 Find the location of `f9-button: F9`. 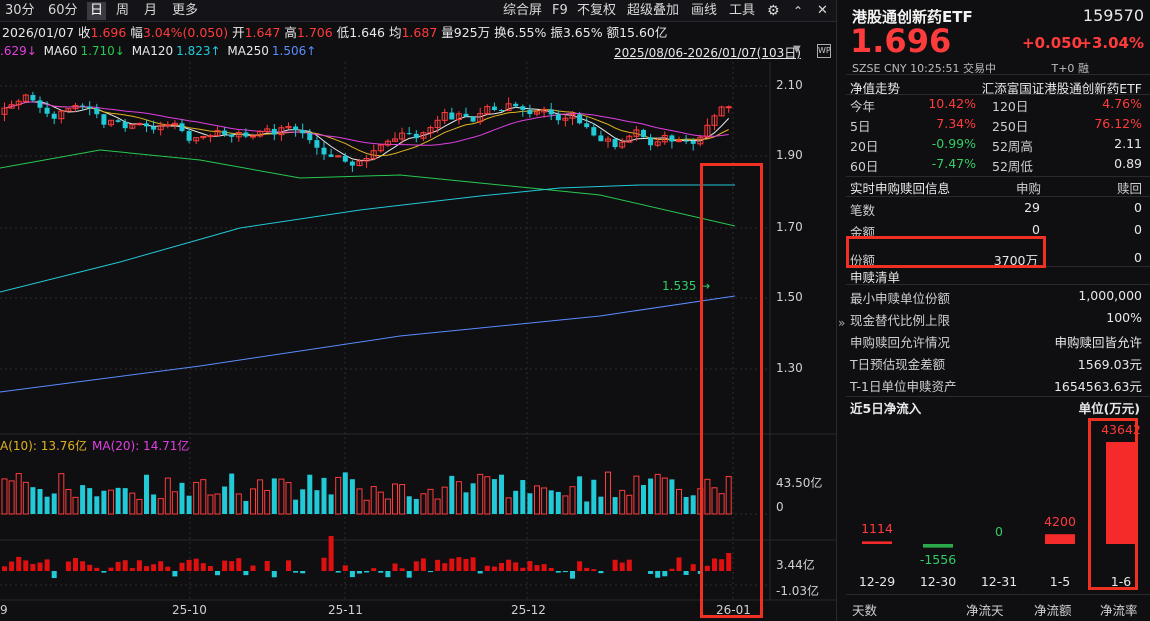

f9-button: F9 is located at coordinates (560, 10).